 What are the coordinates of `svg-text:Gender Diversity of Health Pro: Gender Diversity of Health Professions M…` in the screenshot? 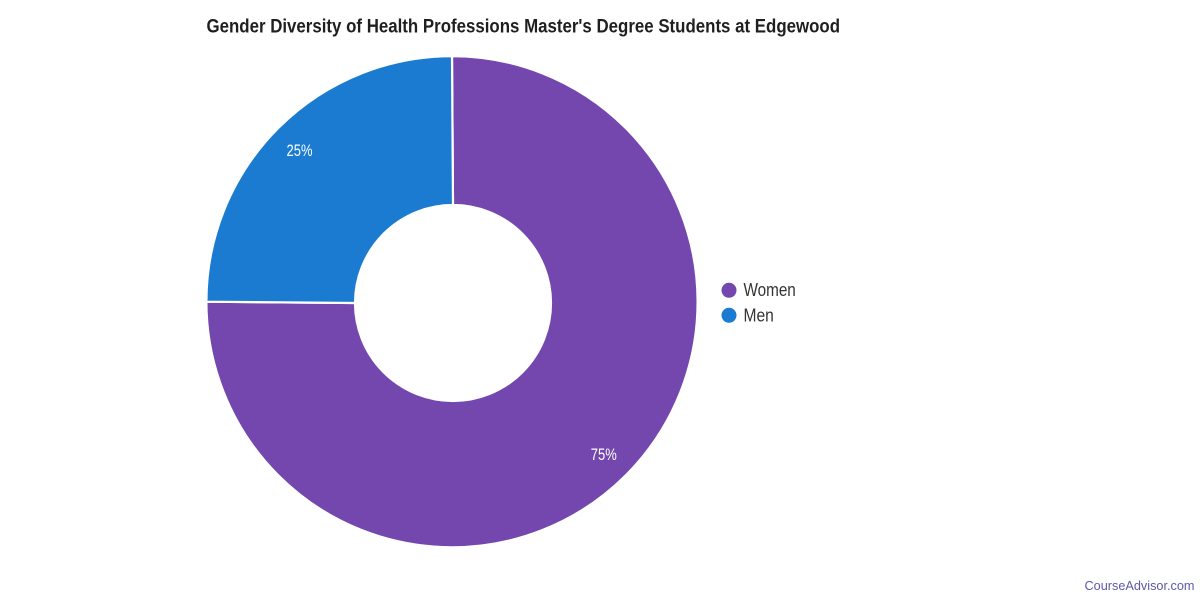 It's located at (524, 27).